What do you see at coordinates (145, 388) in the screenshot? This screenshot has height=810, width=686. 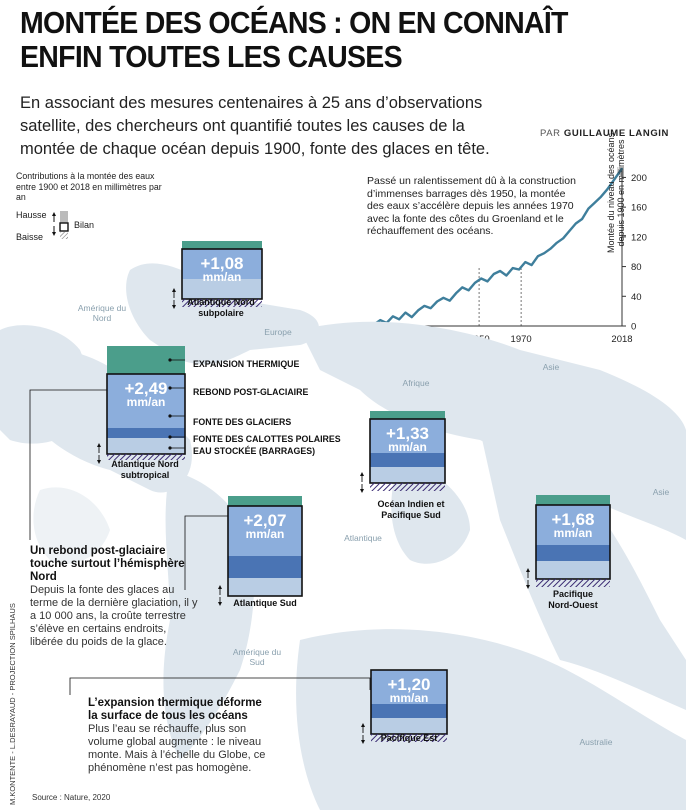 I see `bar-value-label: +2,49` at bounding box center [145, 388].